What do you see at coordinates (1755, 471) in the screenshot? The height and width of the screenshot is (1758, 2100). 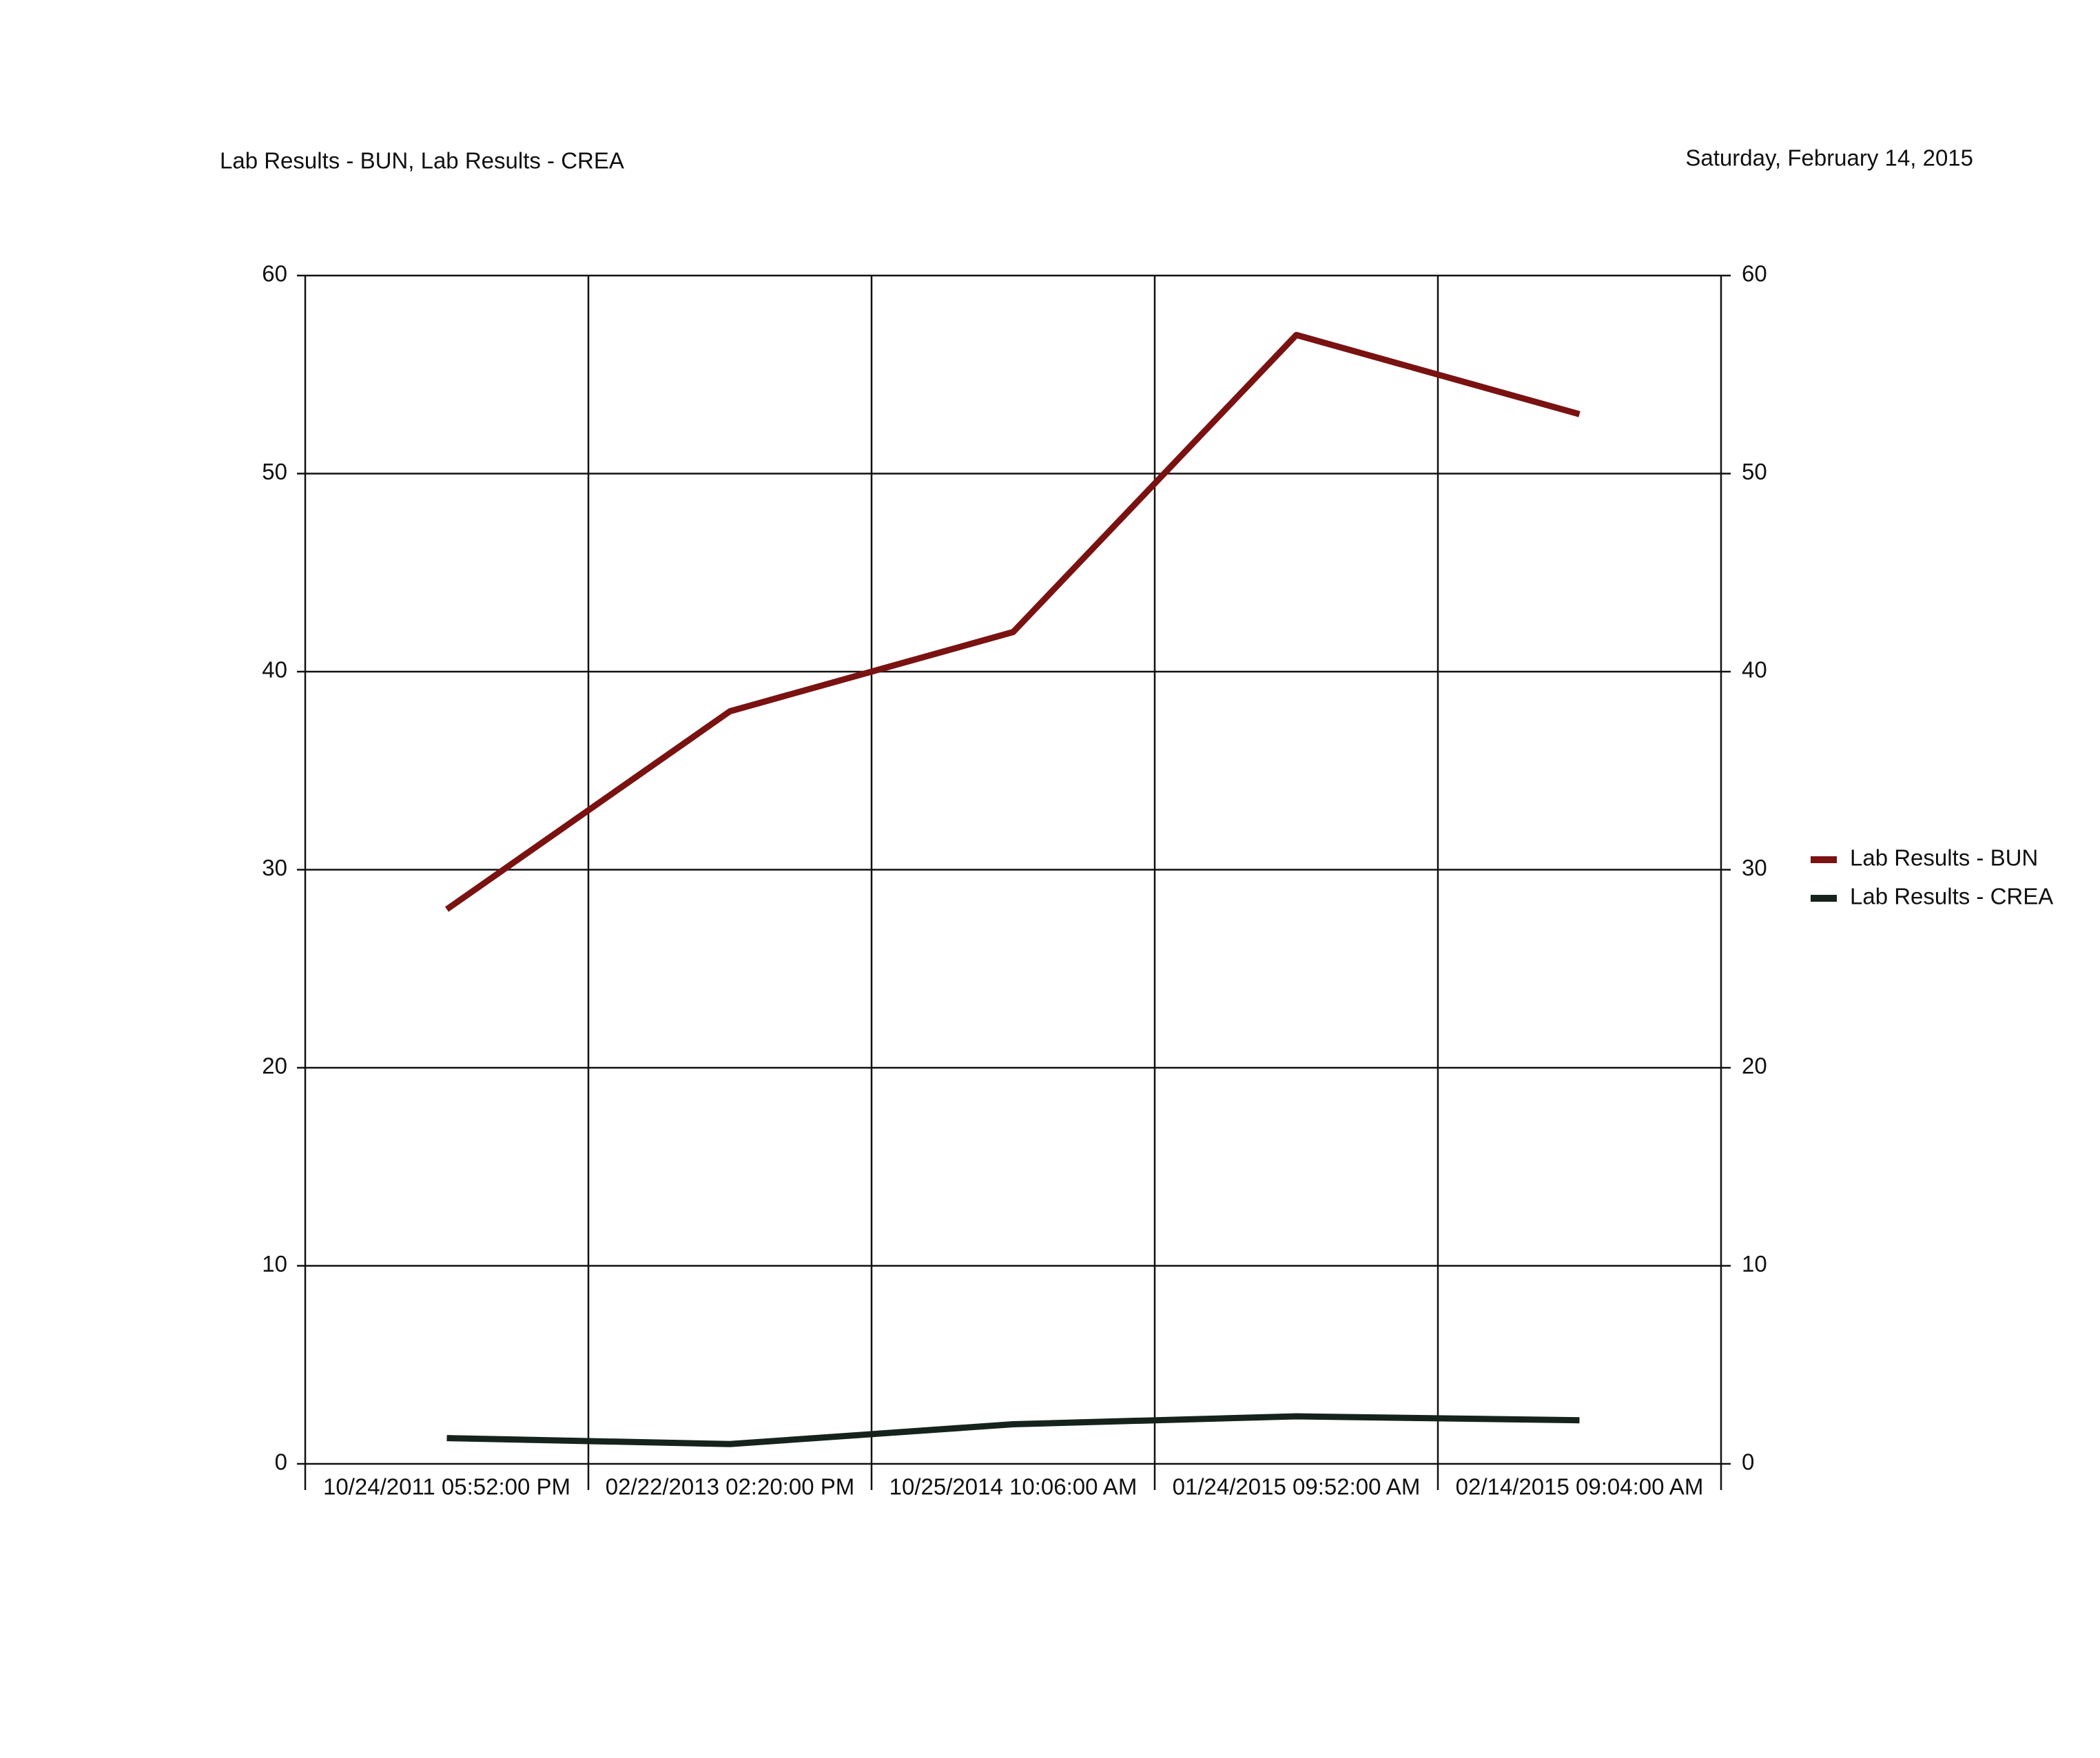 I see `y2-tick-label: 50` at bounding box center [1755, 471].